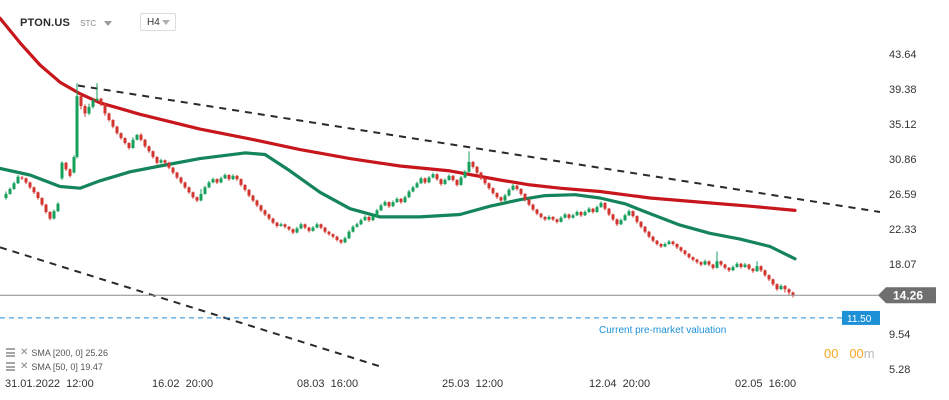 This screenshot has width=949, height=400. Describe the element at coordinates (619, 384) in the screenshot. I see `x-tick-label: 12.04 20:00` at that location.